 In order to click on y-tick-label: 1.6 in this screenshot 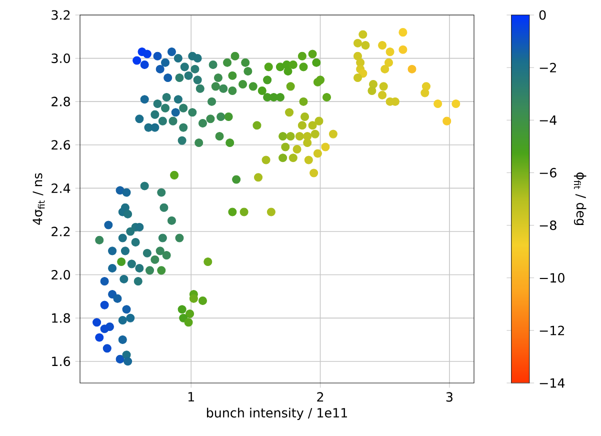, I will do `click(61, 361)`.